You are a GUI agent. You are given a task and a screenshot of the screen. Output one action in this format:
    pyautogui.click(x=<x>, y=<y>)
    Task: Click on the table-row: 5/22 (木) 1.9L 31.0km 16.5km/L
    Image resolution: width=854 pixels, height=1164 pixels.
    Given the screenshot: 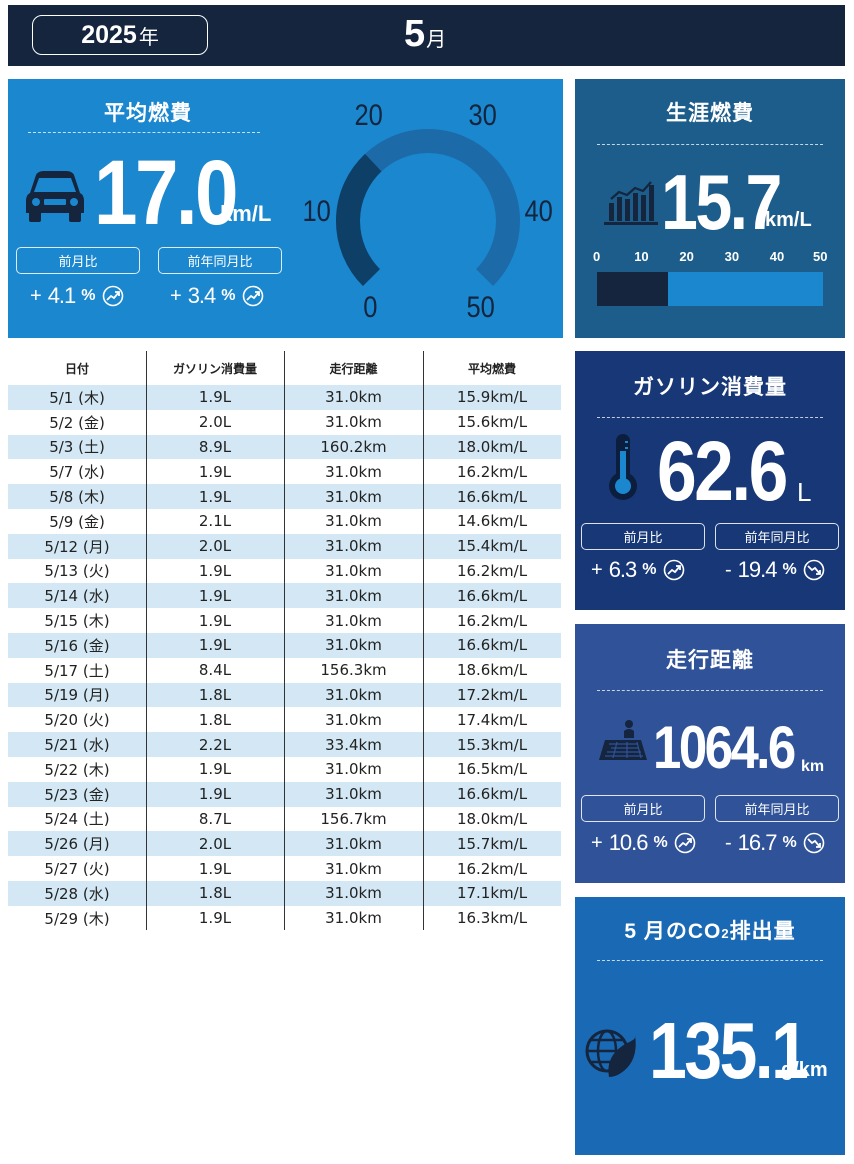 What is the action you would take?
    pyautogui.click(x=284, y=769)
    